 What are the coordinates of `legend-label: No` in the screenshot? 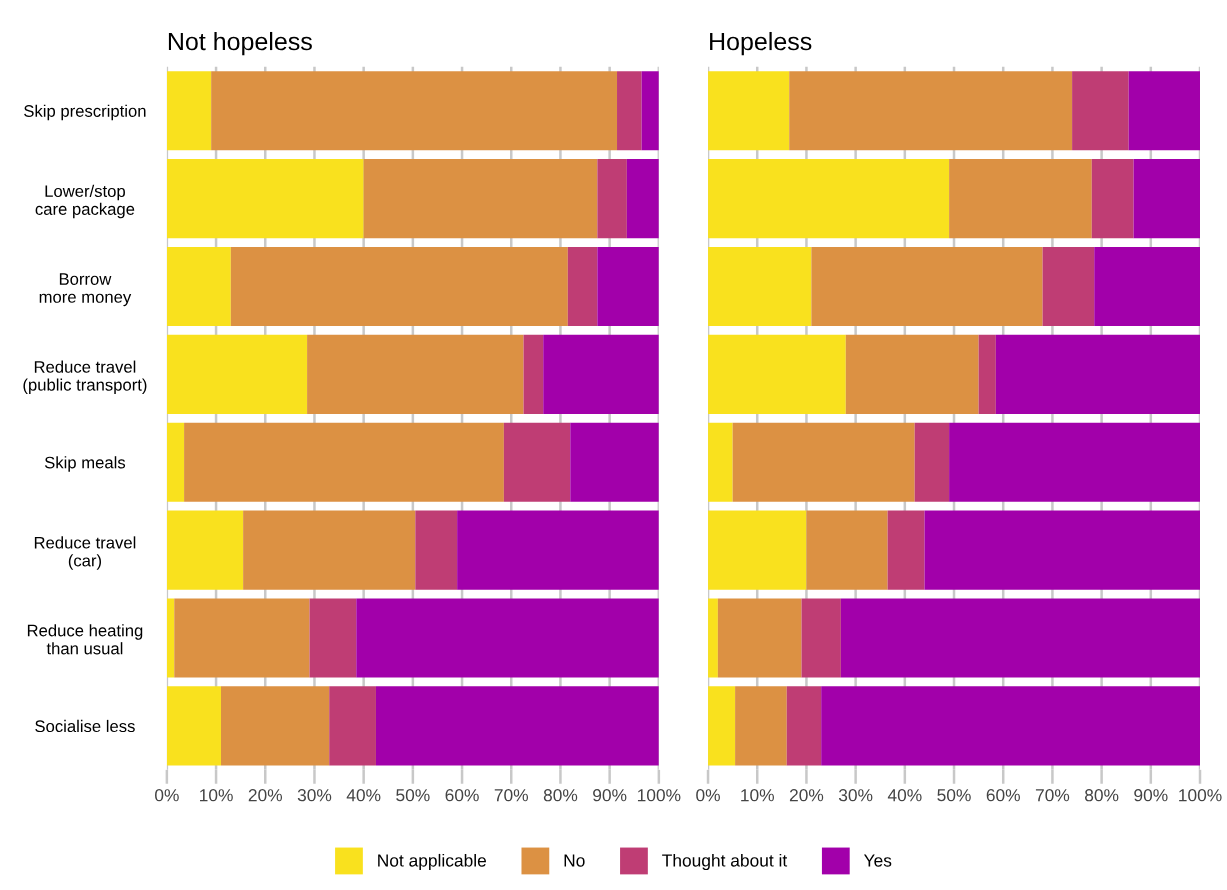 It's located at (574, 860).